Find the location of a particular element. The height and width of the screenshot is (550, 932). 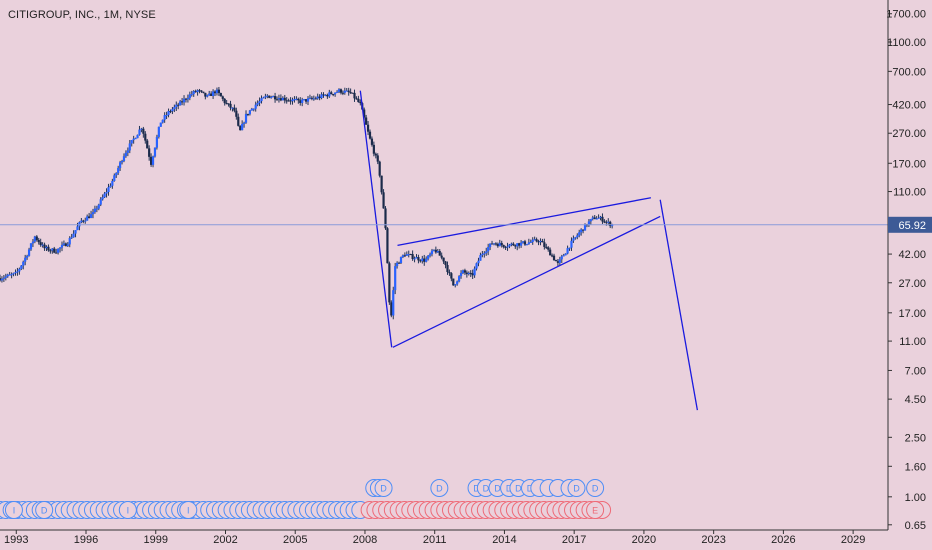

y-tick-label: 17.00 is located at coordinates (912, 314).